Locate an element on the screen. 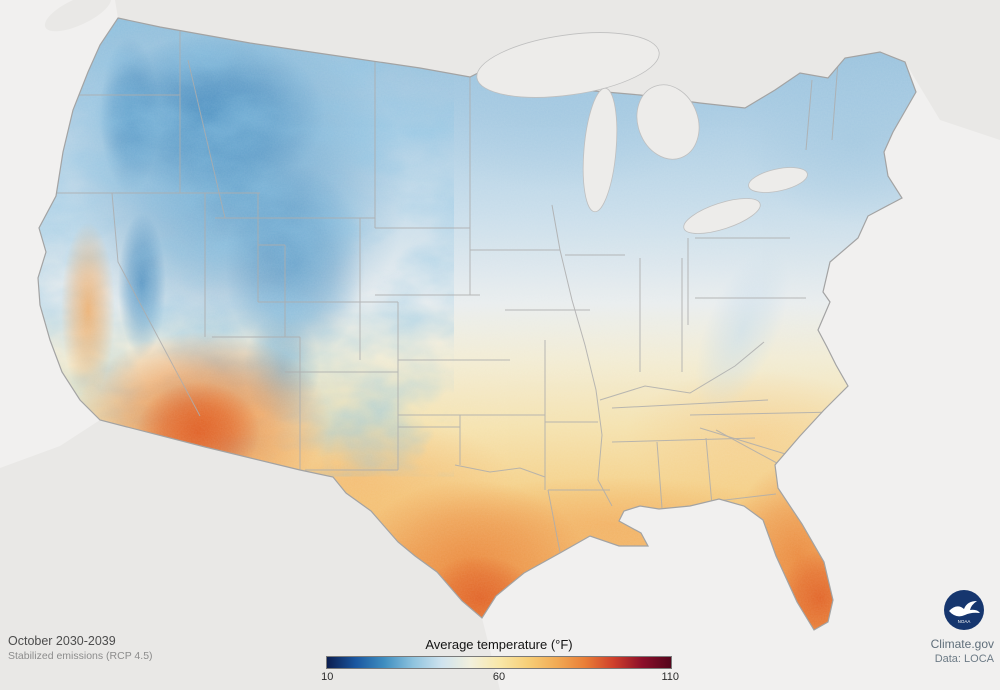 The width and height of the screenshot is (1000, 690). climate-gov-label: Climate.gov is located at coordinates (962, 644).